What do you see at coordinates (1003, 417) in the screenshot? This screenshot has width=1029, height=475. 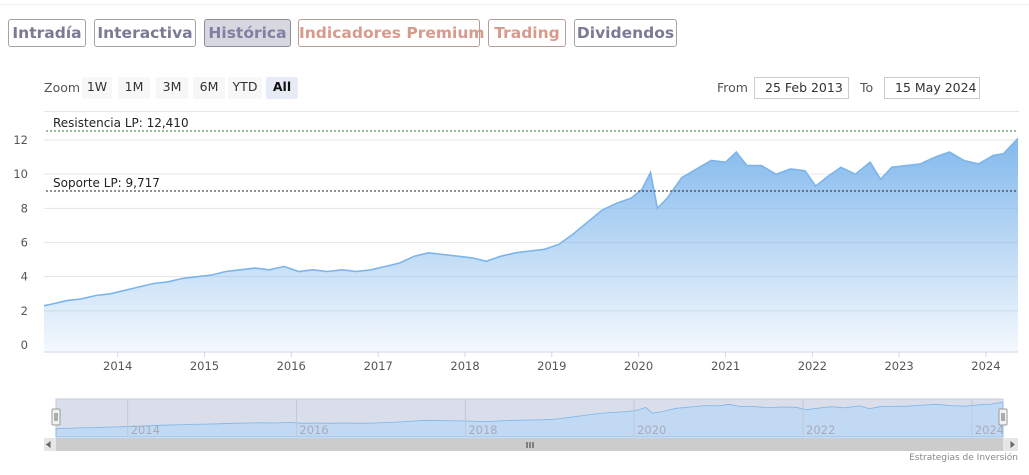 I see `navigator-right-handle` at bounding box center [1003, 417].